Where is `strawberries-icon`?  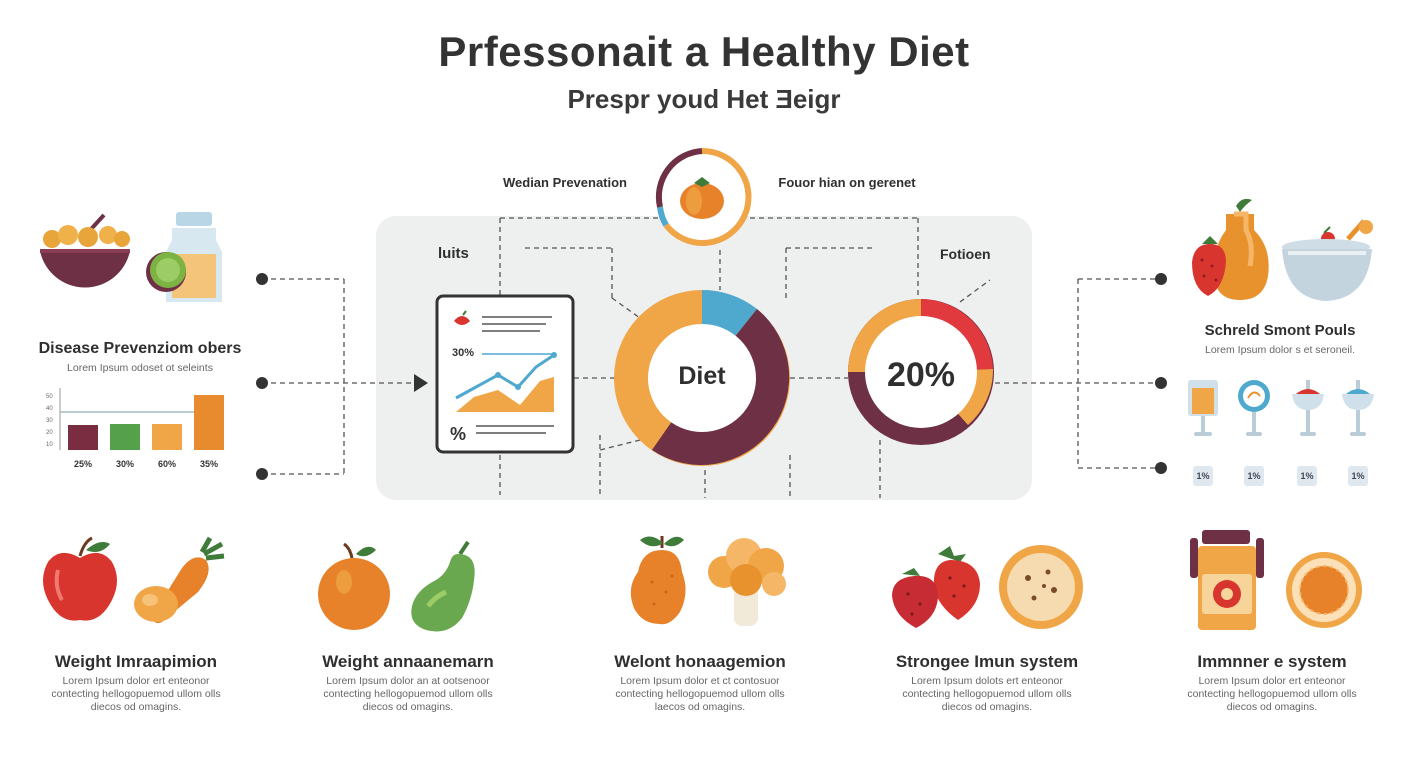 strawberries-icon is located at coordinates (936, 587).